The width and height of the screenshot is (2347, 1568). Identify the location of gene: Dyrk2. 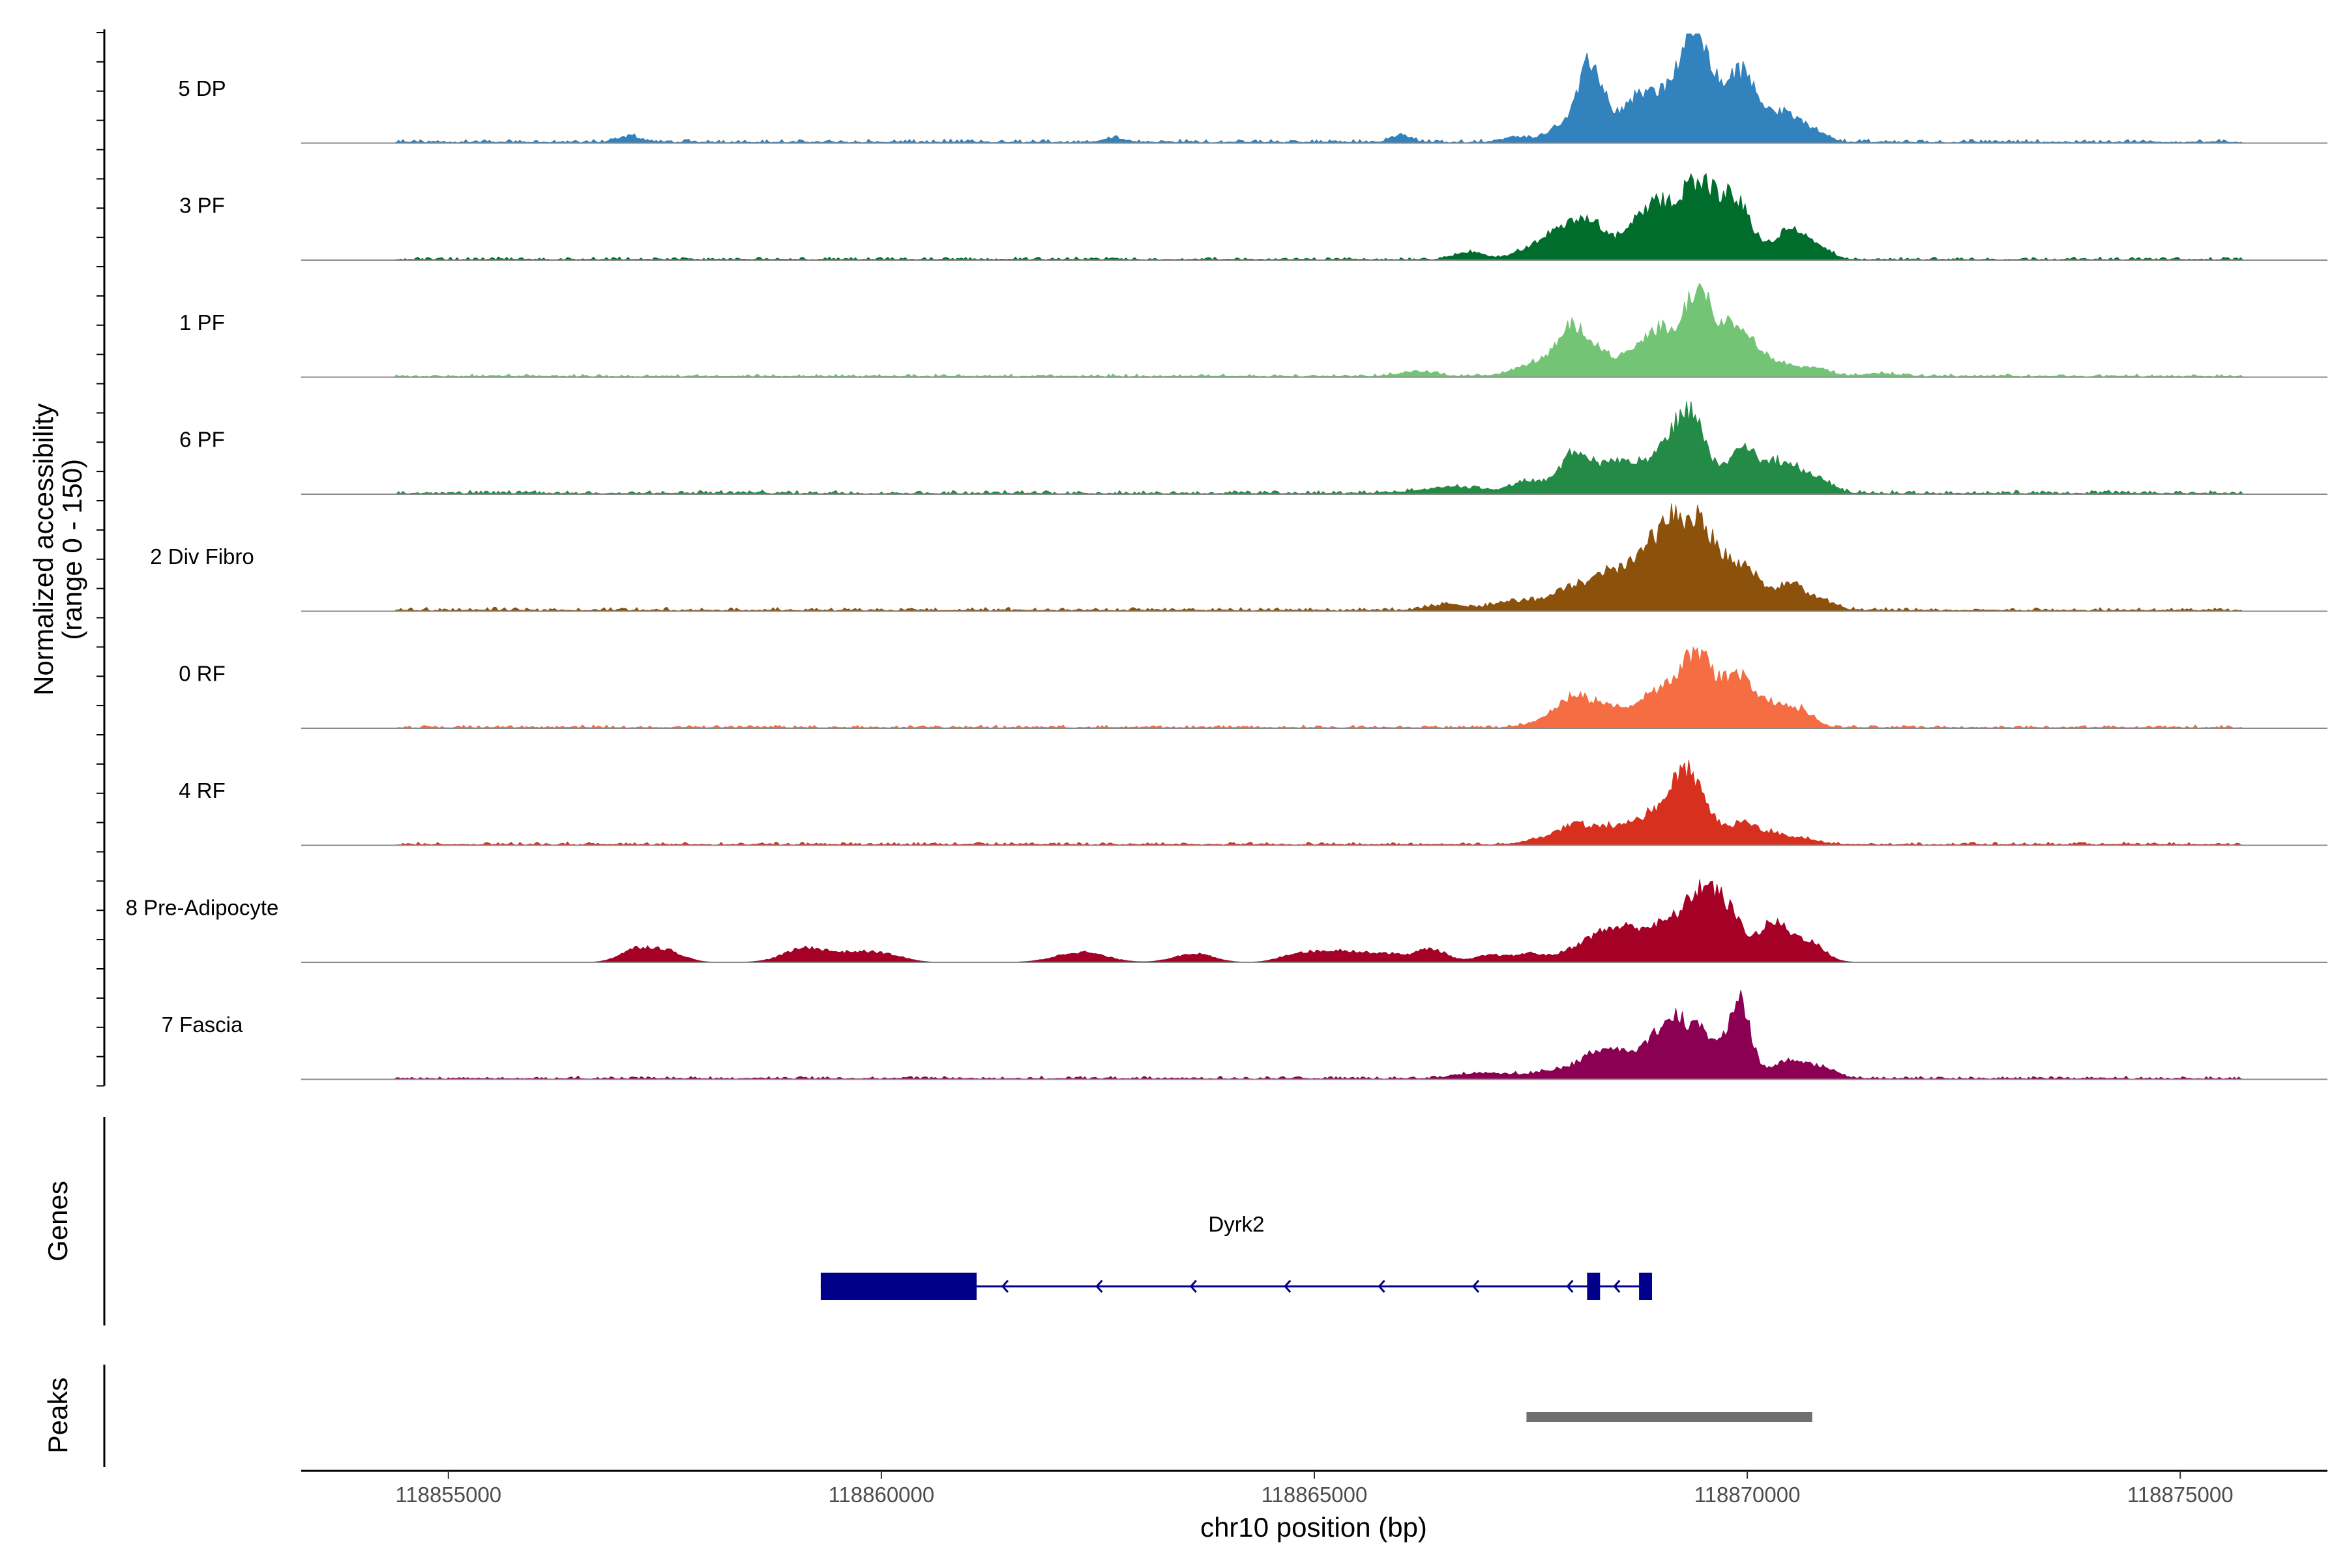
(1236, 1256).